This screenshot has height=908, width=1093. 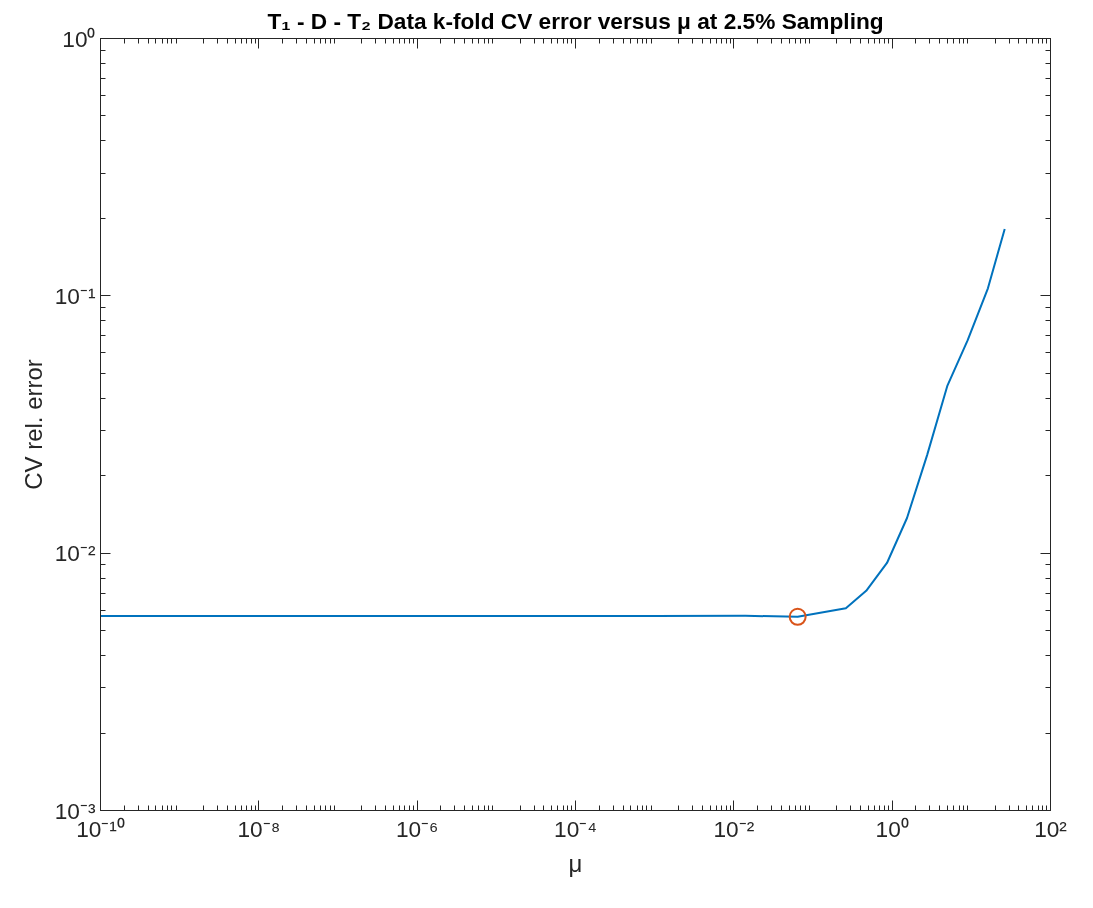 I want to click on chart-title: T₁ - D - T₂ Data k-fold CV error versus μ at 2.5% Sampling, so click(x=575, y=20).